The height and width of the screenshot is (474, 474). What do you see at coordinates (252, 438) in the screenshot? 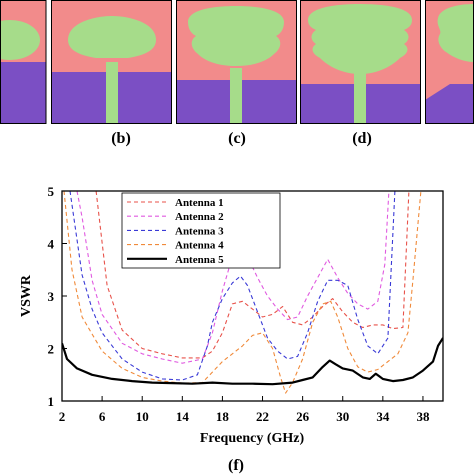
I see `x-axis-label: Frequency (GHz)` at bounding box center [252, 438].